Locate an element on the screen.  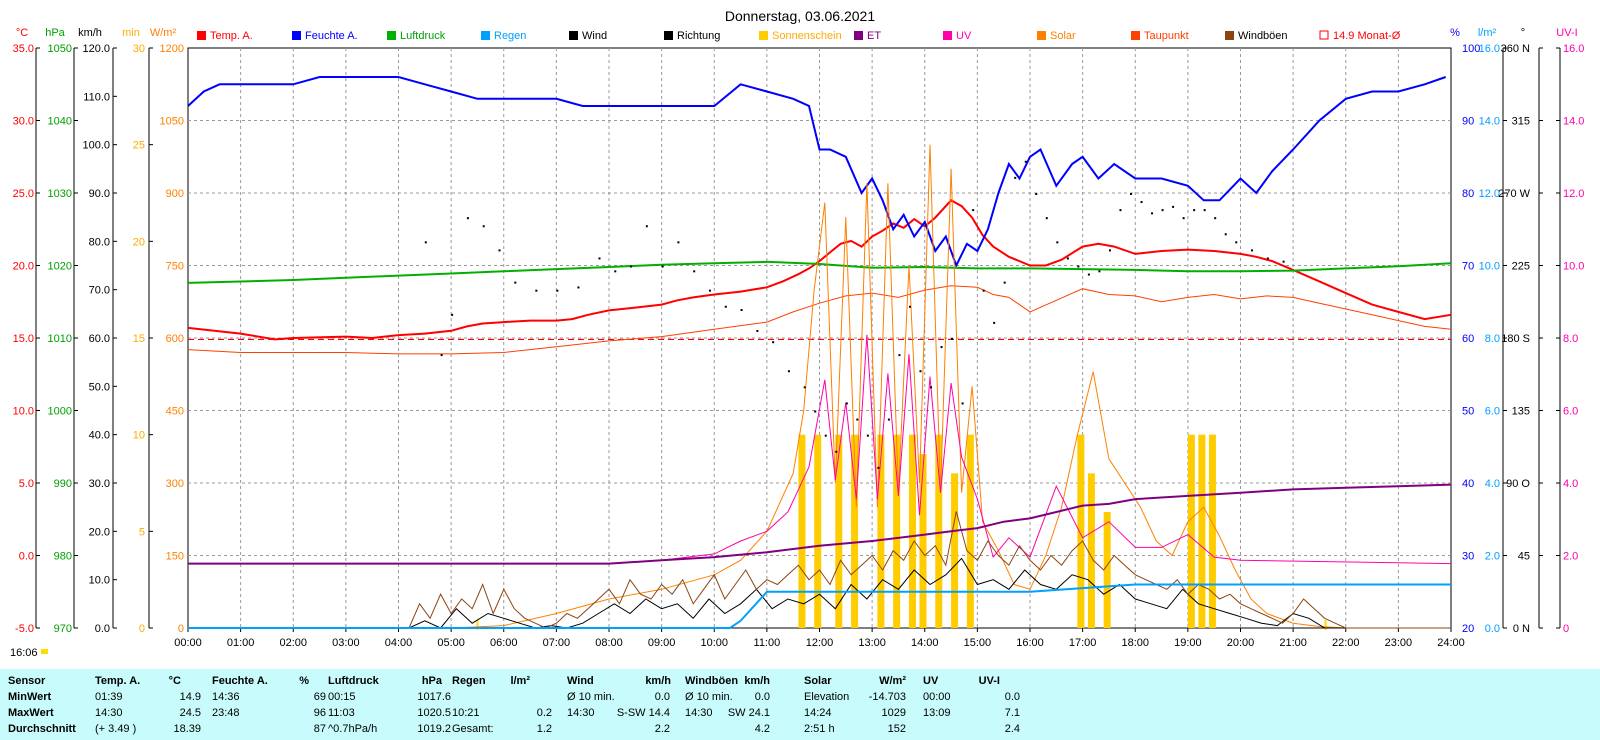
axis-tick-label-rain: 12.0 is located at coordinates (1489, 194).